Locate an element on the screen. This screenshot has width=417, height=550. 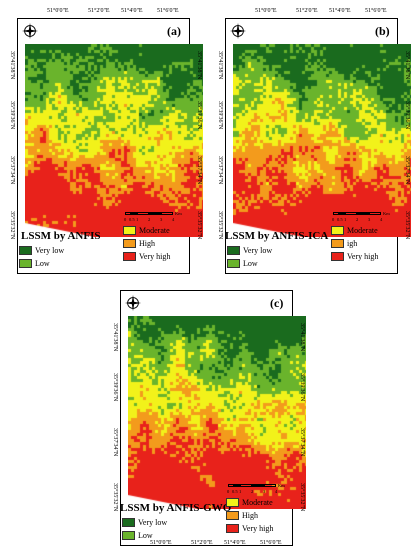
susceptibility-map-a is located at coordinates (114, 140).